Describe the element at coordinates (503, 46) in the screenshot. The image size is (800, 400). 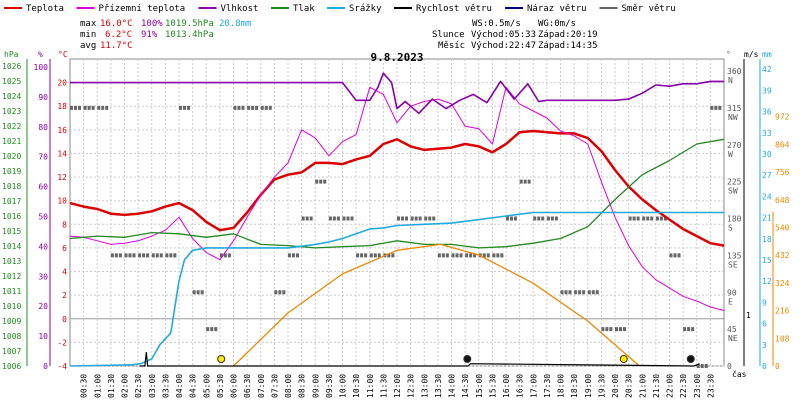
I see `stat-moonrise: Východ:22:47` at that location.